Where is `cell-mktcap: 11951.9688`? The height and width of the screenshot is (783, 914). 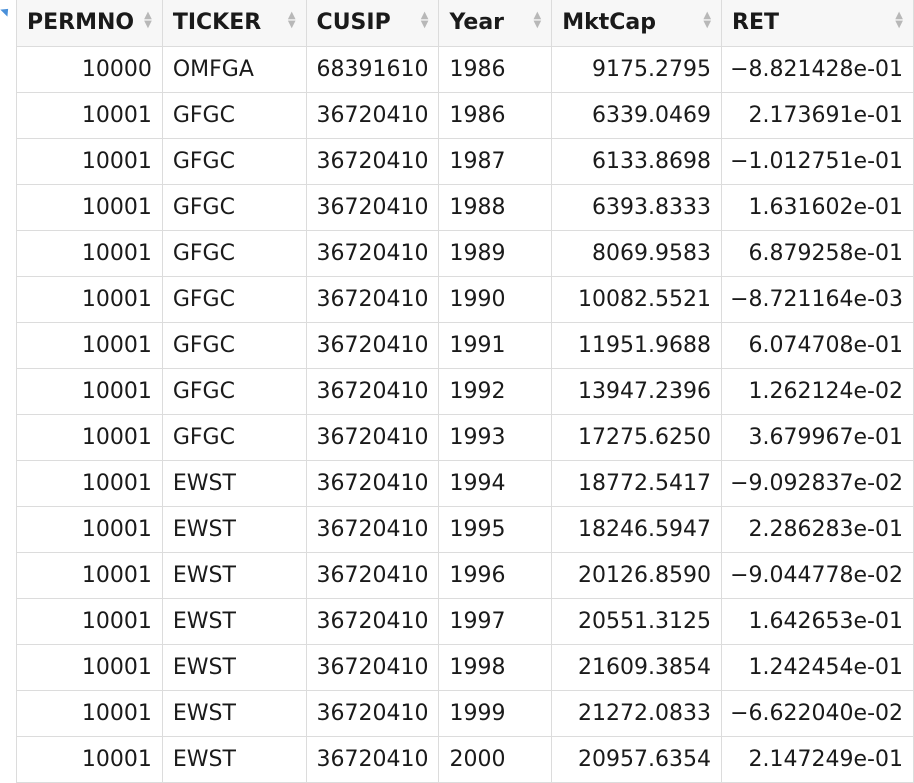 cell-mktcap: 11951.9688 is located at coordinates (637, 345).